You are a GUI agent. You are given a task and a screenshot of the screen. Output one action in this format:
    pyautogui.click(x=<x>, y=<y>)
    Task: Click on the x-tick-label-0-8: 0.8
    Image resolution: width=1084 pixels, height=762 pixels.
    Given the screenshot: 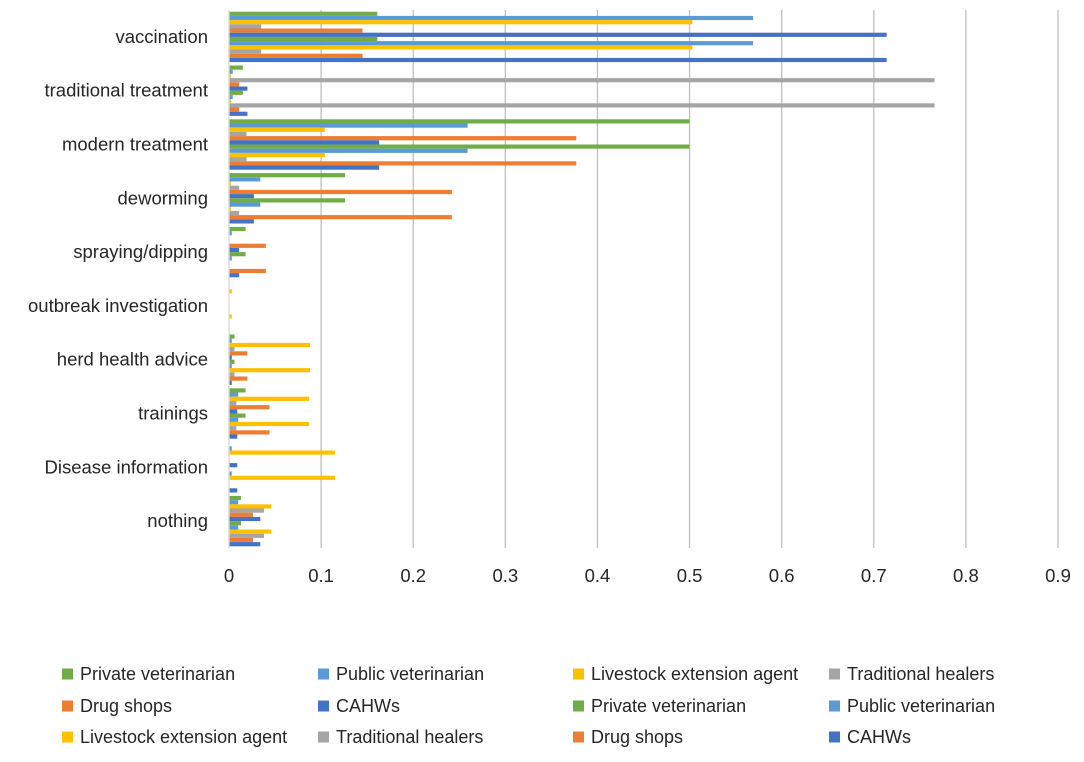 What is the action you would take?
    pyautogui.click(x=966, y=575)
    